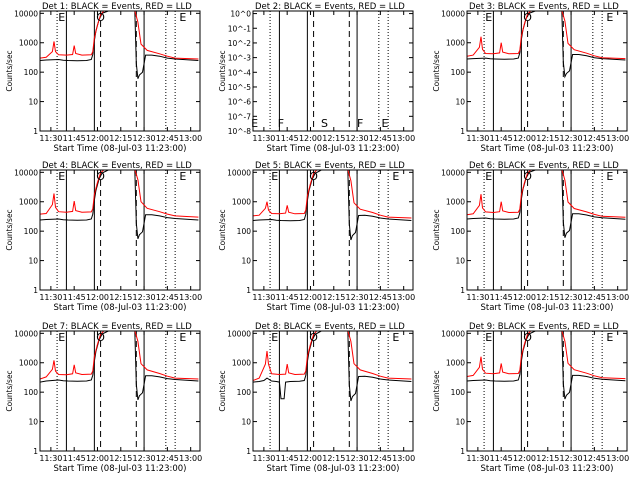 Image resolution: width=640 pixels, height=480 pixels. What do you see at coordinates (240, 43) in the screenshot?
I see `y-tick-label: 10^-2` at bounding box center [240, 43].